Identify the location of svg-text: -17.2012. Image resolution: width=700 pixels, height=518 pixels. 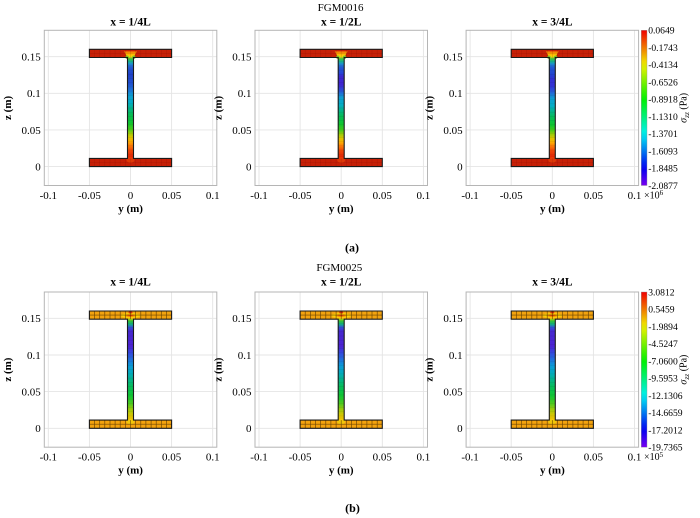
(665, 430).